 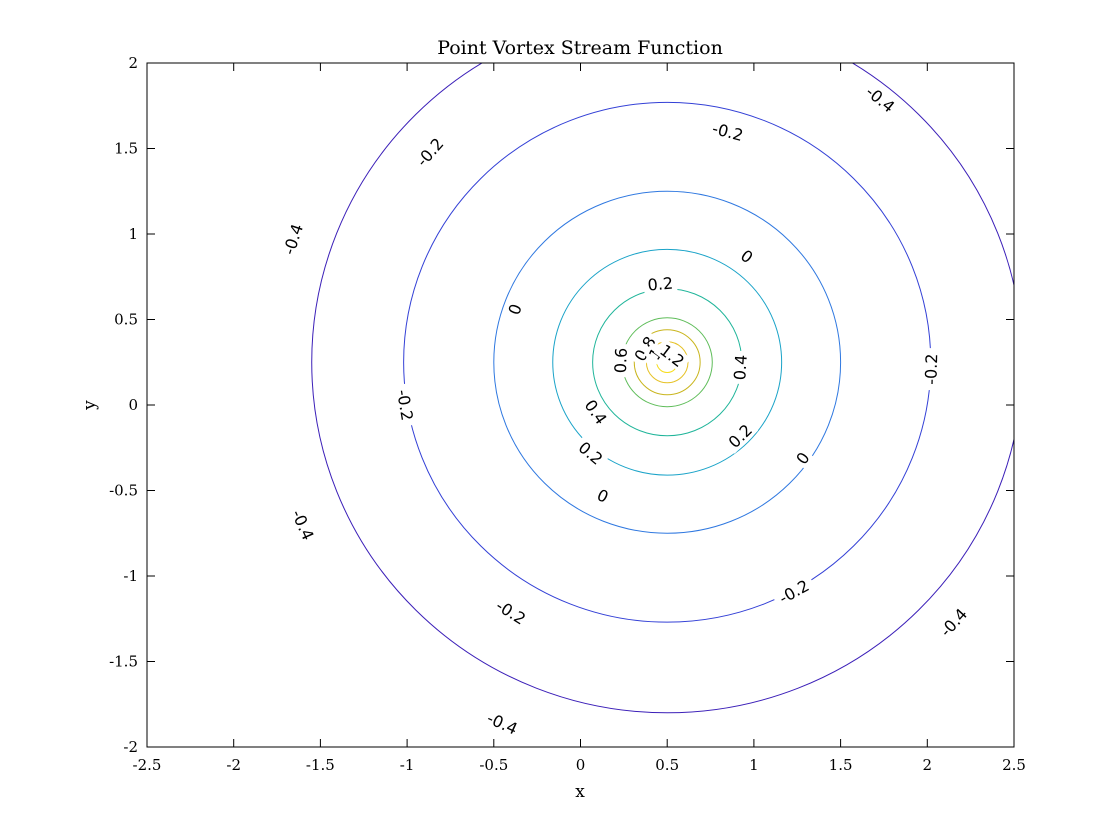 I want to click on contour-label-text: 0.2, so click(x=660, y=284).